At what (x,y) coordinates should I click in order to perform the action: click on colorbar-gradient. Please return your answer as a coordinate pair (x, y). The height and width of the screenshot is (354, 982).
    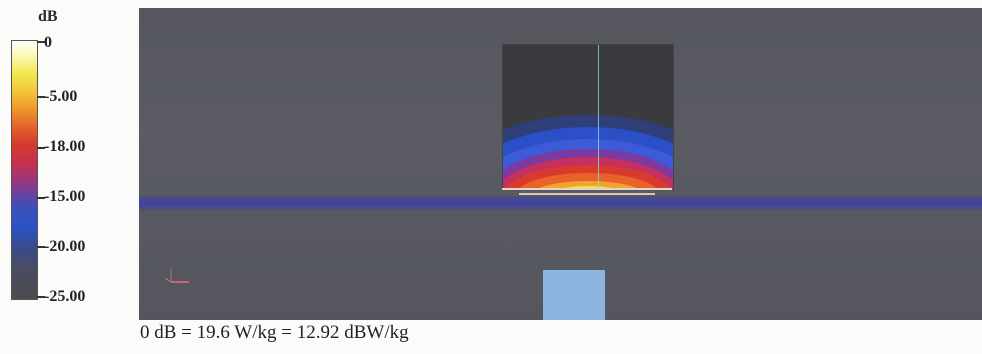
    Looking at the image, I should click on (24, 170).